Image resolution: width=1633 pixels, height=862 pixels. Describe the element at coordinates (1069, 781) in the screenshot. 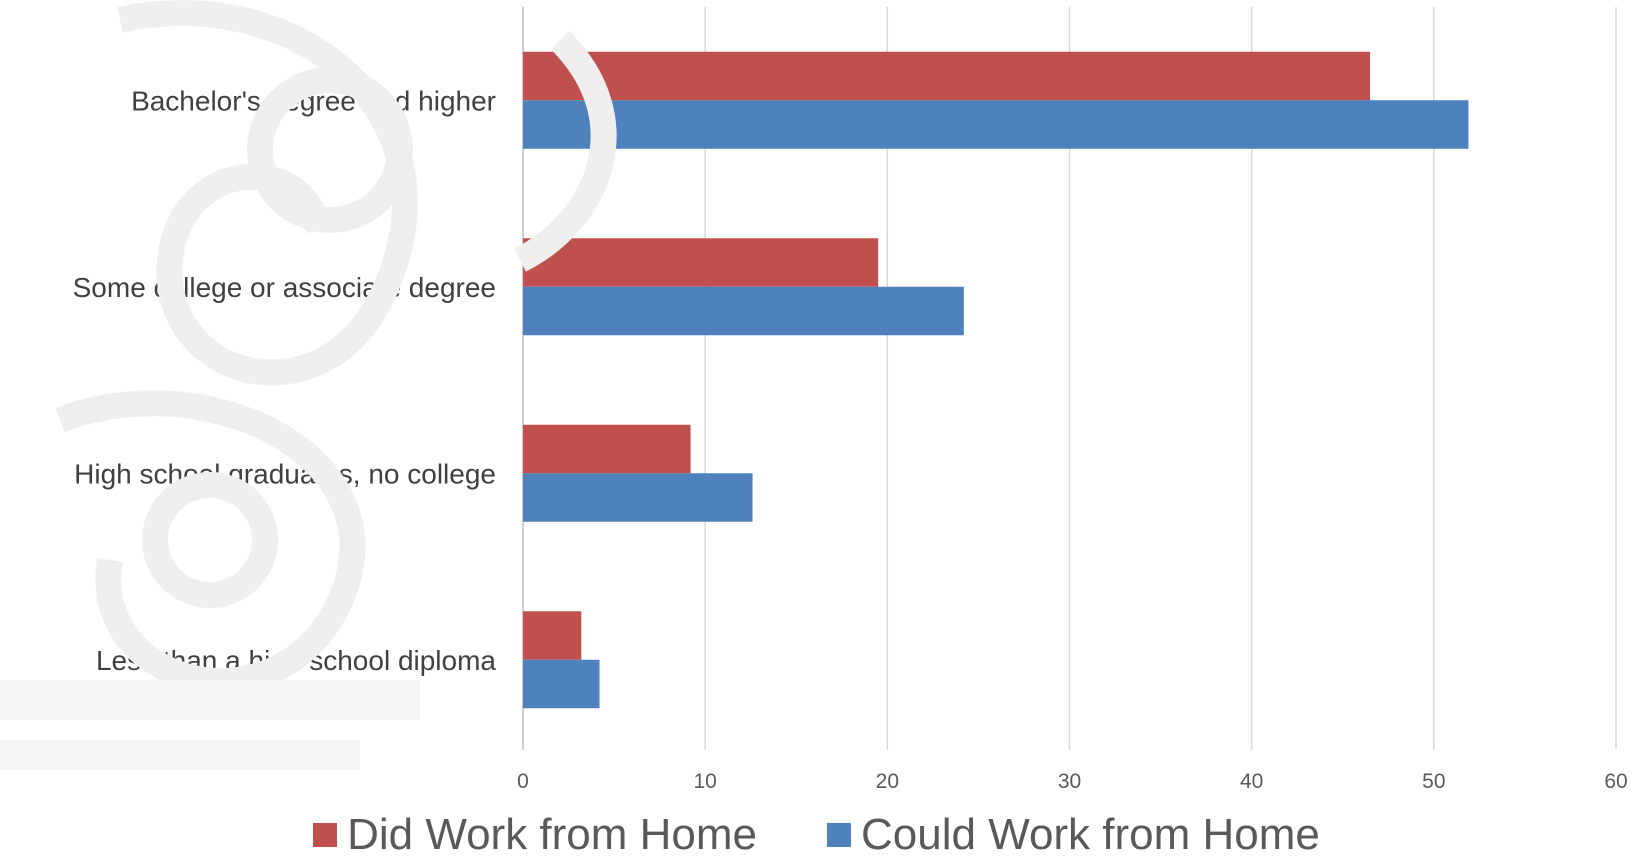

I see `x-tick-label: 30` at that location.